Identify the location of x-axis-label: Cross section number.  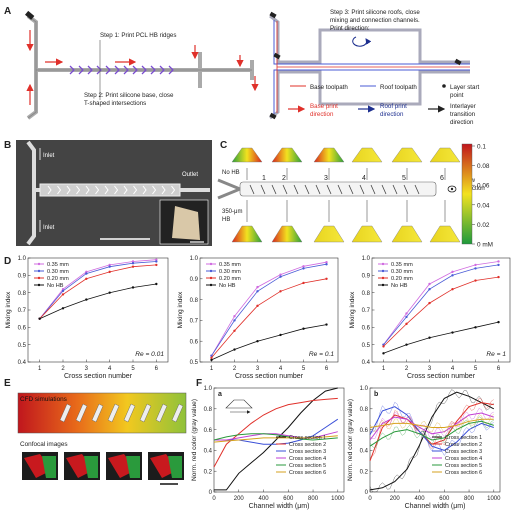
(441, 376).